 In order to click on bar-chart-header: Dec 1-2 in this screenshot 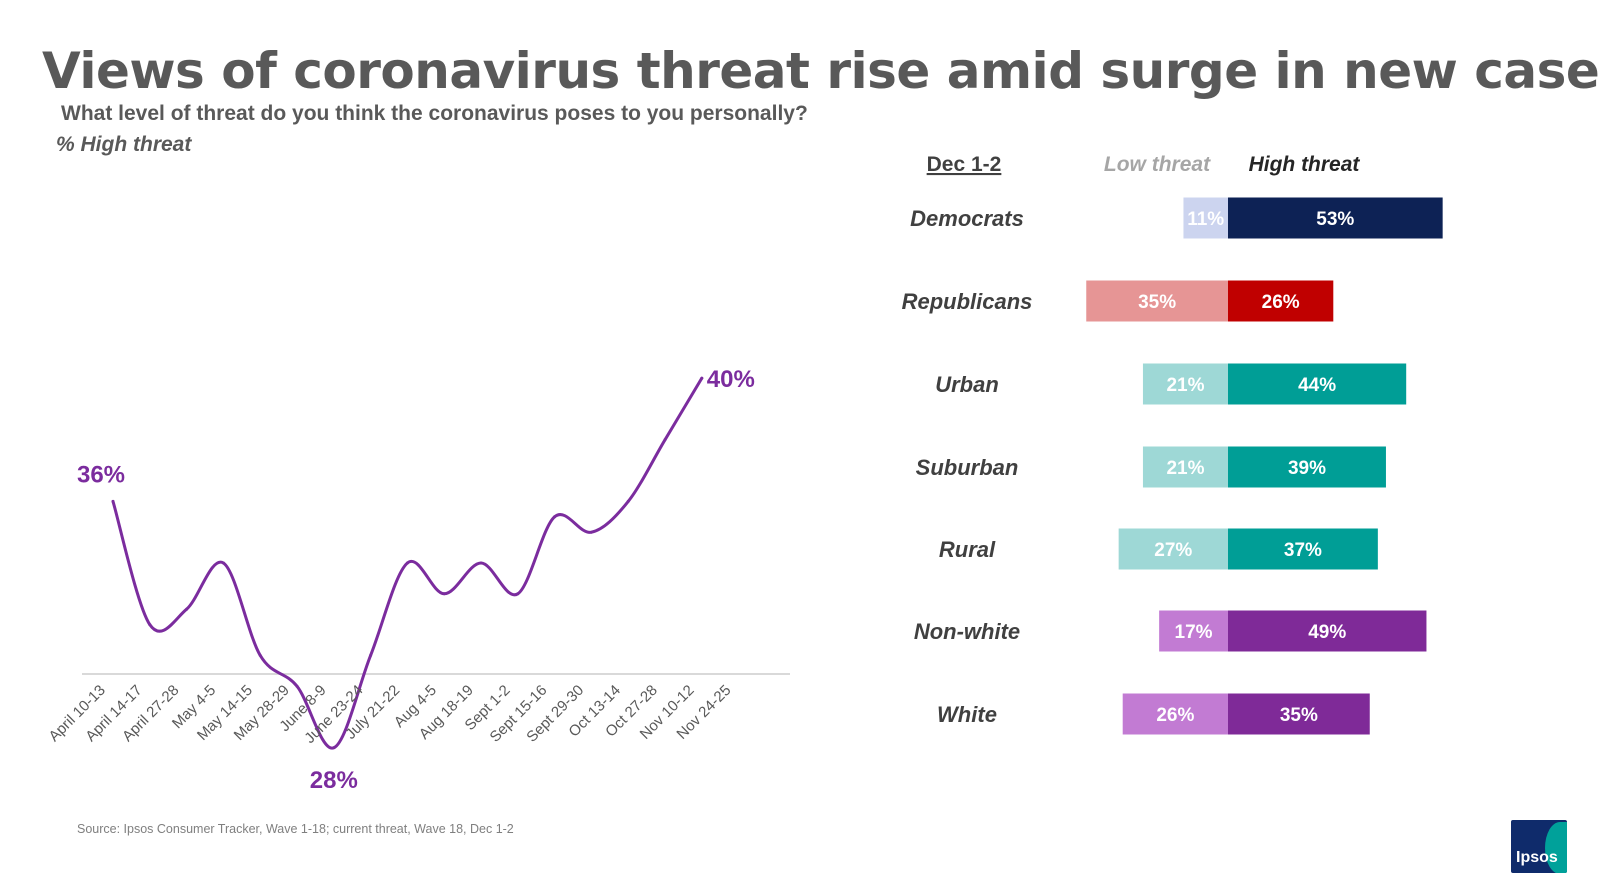, I will do `click(964, 164)`.